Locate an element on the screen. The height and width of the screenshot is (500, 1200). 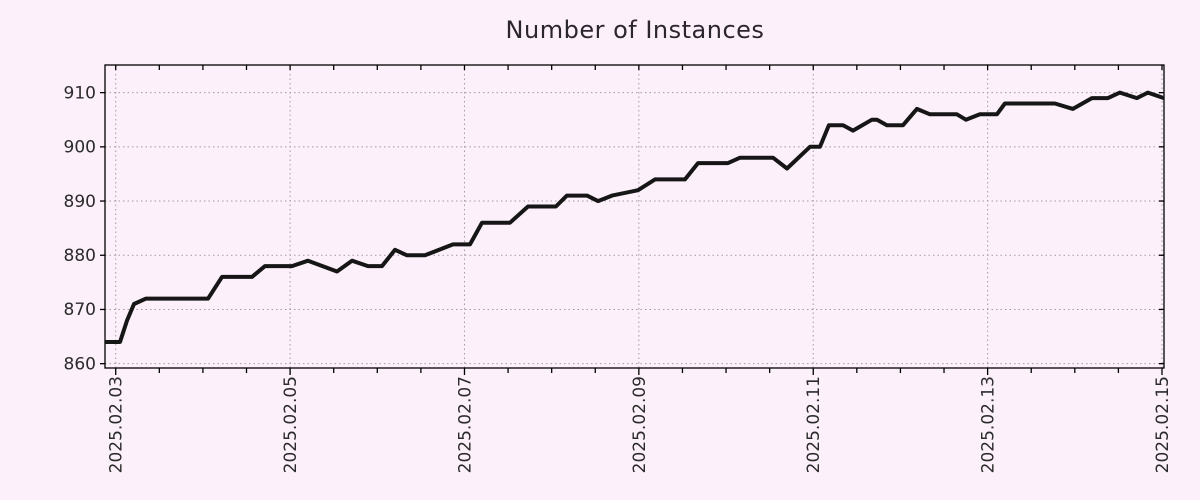
y-tick-label: 900 is located at coordinates (80, 148).